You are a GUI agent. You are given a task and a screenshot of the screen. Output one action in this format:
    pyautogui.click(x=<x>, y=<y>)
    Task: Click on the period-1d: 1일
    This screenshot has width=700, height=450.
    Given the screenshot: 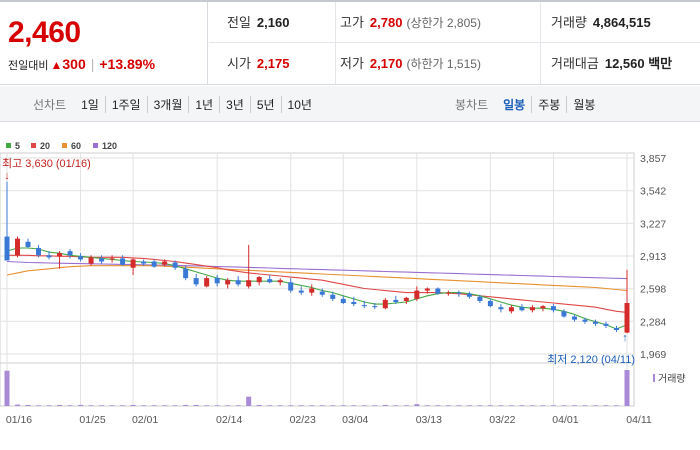 What is the action you would take?
    pyautogui.click(x=90, y=104)
    